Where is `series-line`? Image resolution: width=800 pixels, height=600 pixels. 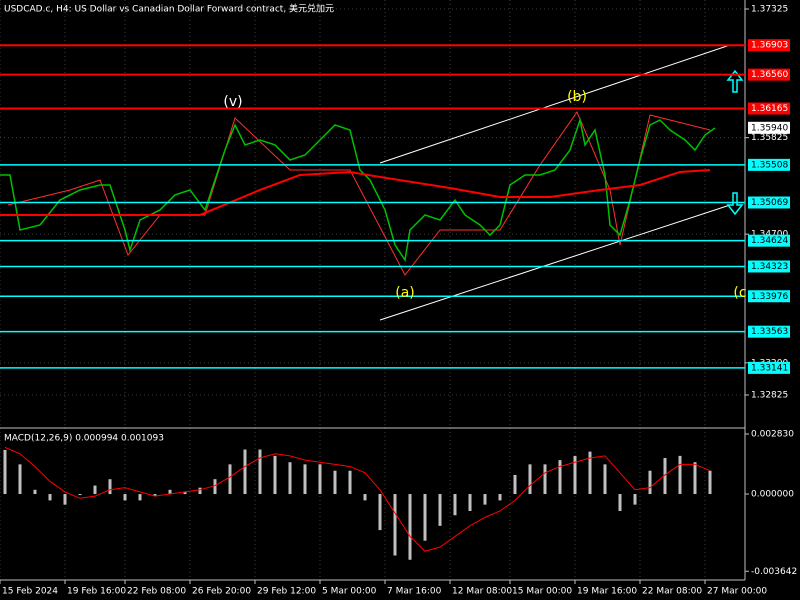
series-line is located at coordinates (355, 192).